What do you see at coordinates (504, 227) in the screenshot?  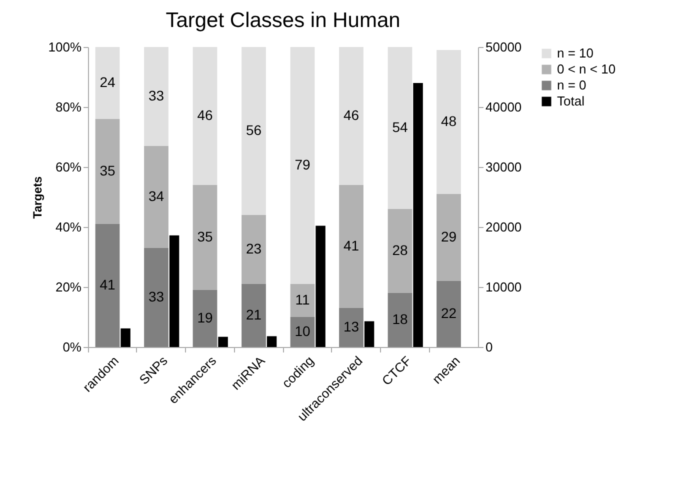 I see `y2-tick-label: 20000` at bounding box center [504, 227].